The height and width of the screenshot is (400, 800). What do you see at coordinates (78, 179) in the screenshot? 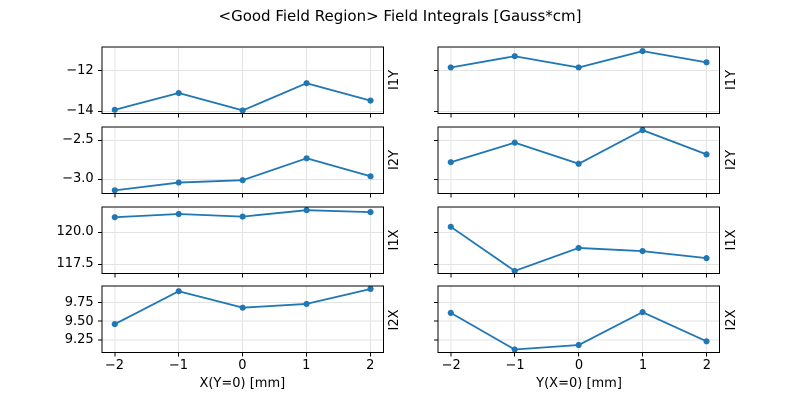
I see `y-tick-label: −3.0` at bounding box center [78, 179].